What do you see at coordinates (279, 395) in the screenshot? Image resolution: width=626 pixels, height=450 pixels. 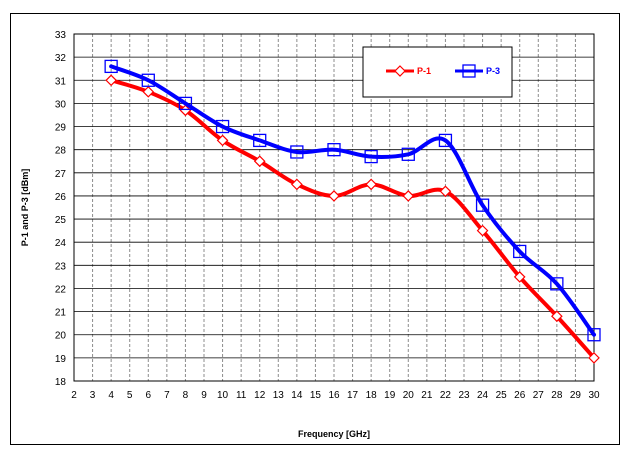 I see `x-tick-label: 13` at bounding box center [279, 395].